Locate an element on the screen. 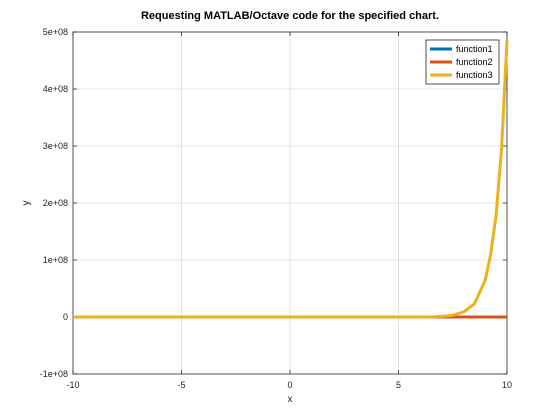 The width and height of the screenshot is (560, 420). legend-label-function1: function1 is located at coordinates (474, 49).